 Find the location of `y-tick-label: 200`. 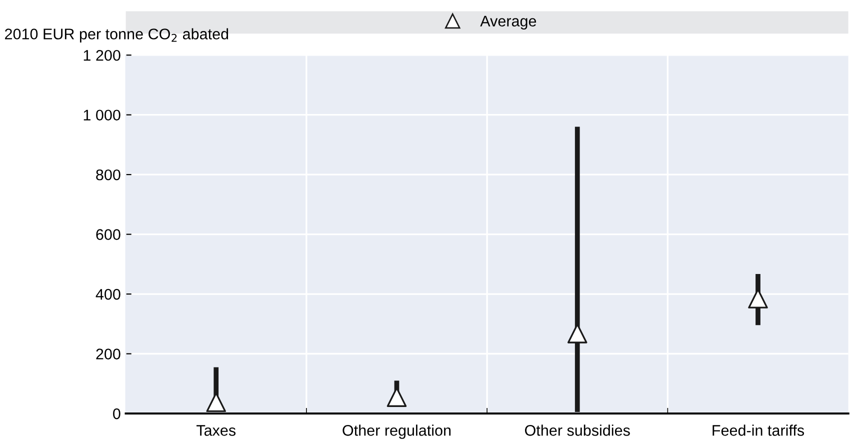

y-tick-label: 200 is located at coordinates (108, 354).